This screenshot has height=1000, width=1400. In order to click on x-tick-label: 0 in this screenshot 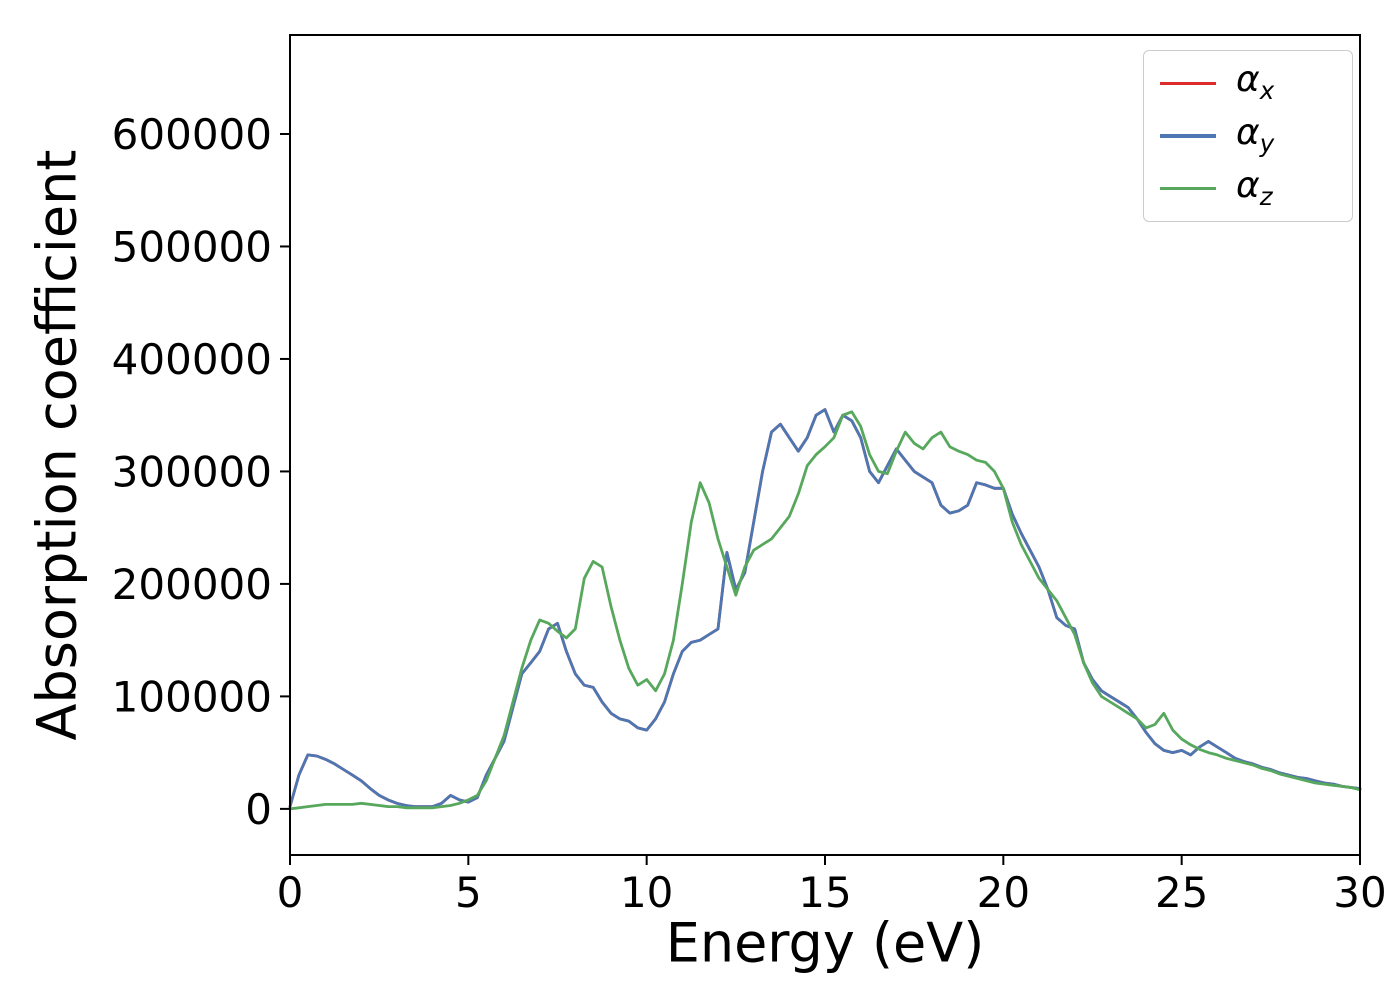, I will do `click(290, 892)`.